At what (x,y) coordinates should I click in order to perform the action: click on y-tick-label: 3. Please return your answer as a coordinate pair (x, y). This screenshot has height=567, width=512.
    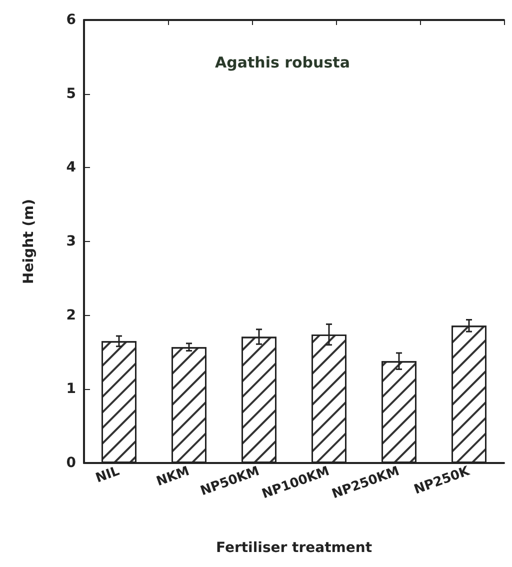
    Looking at the image, I should click on (71, 242).